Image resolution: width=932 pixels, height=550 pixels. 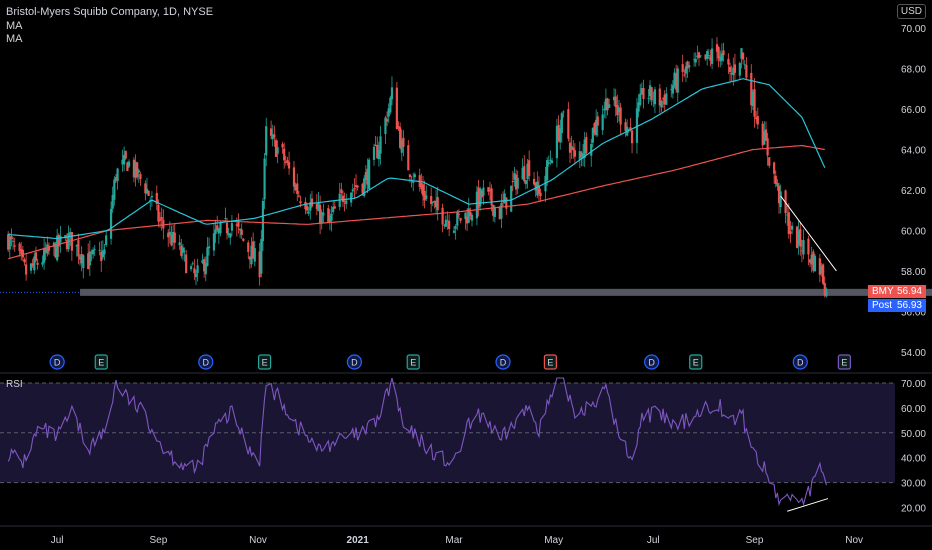 I want to click on currency-badge: USD, so click(x=911, y=11).